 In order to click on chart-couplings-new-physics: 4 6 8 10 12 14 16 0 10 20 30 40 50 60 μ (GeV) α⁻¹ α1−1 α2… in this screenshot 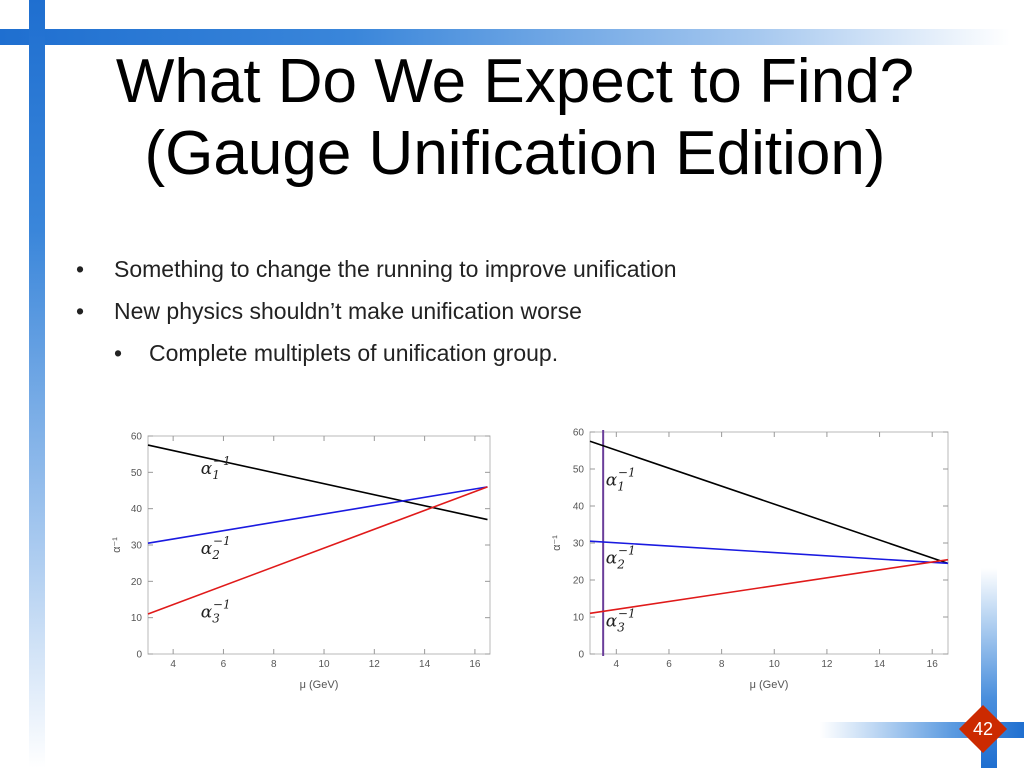, I will do `click(754, 561)`.